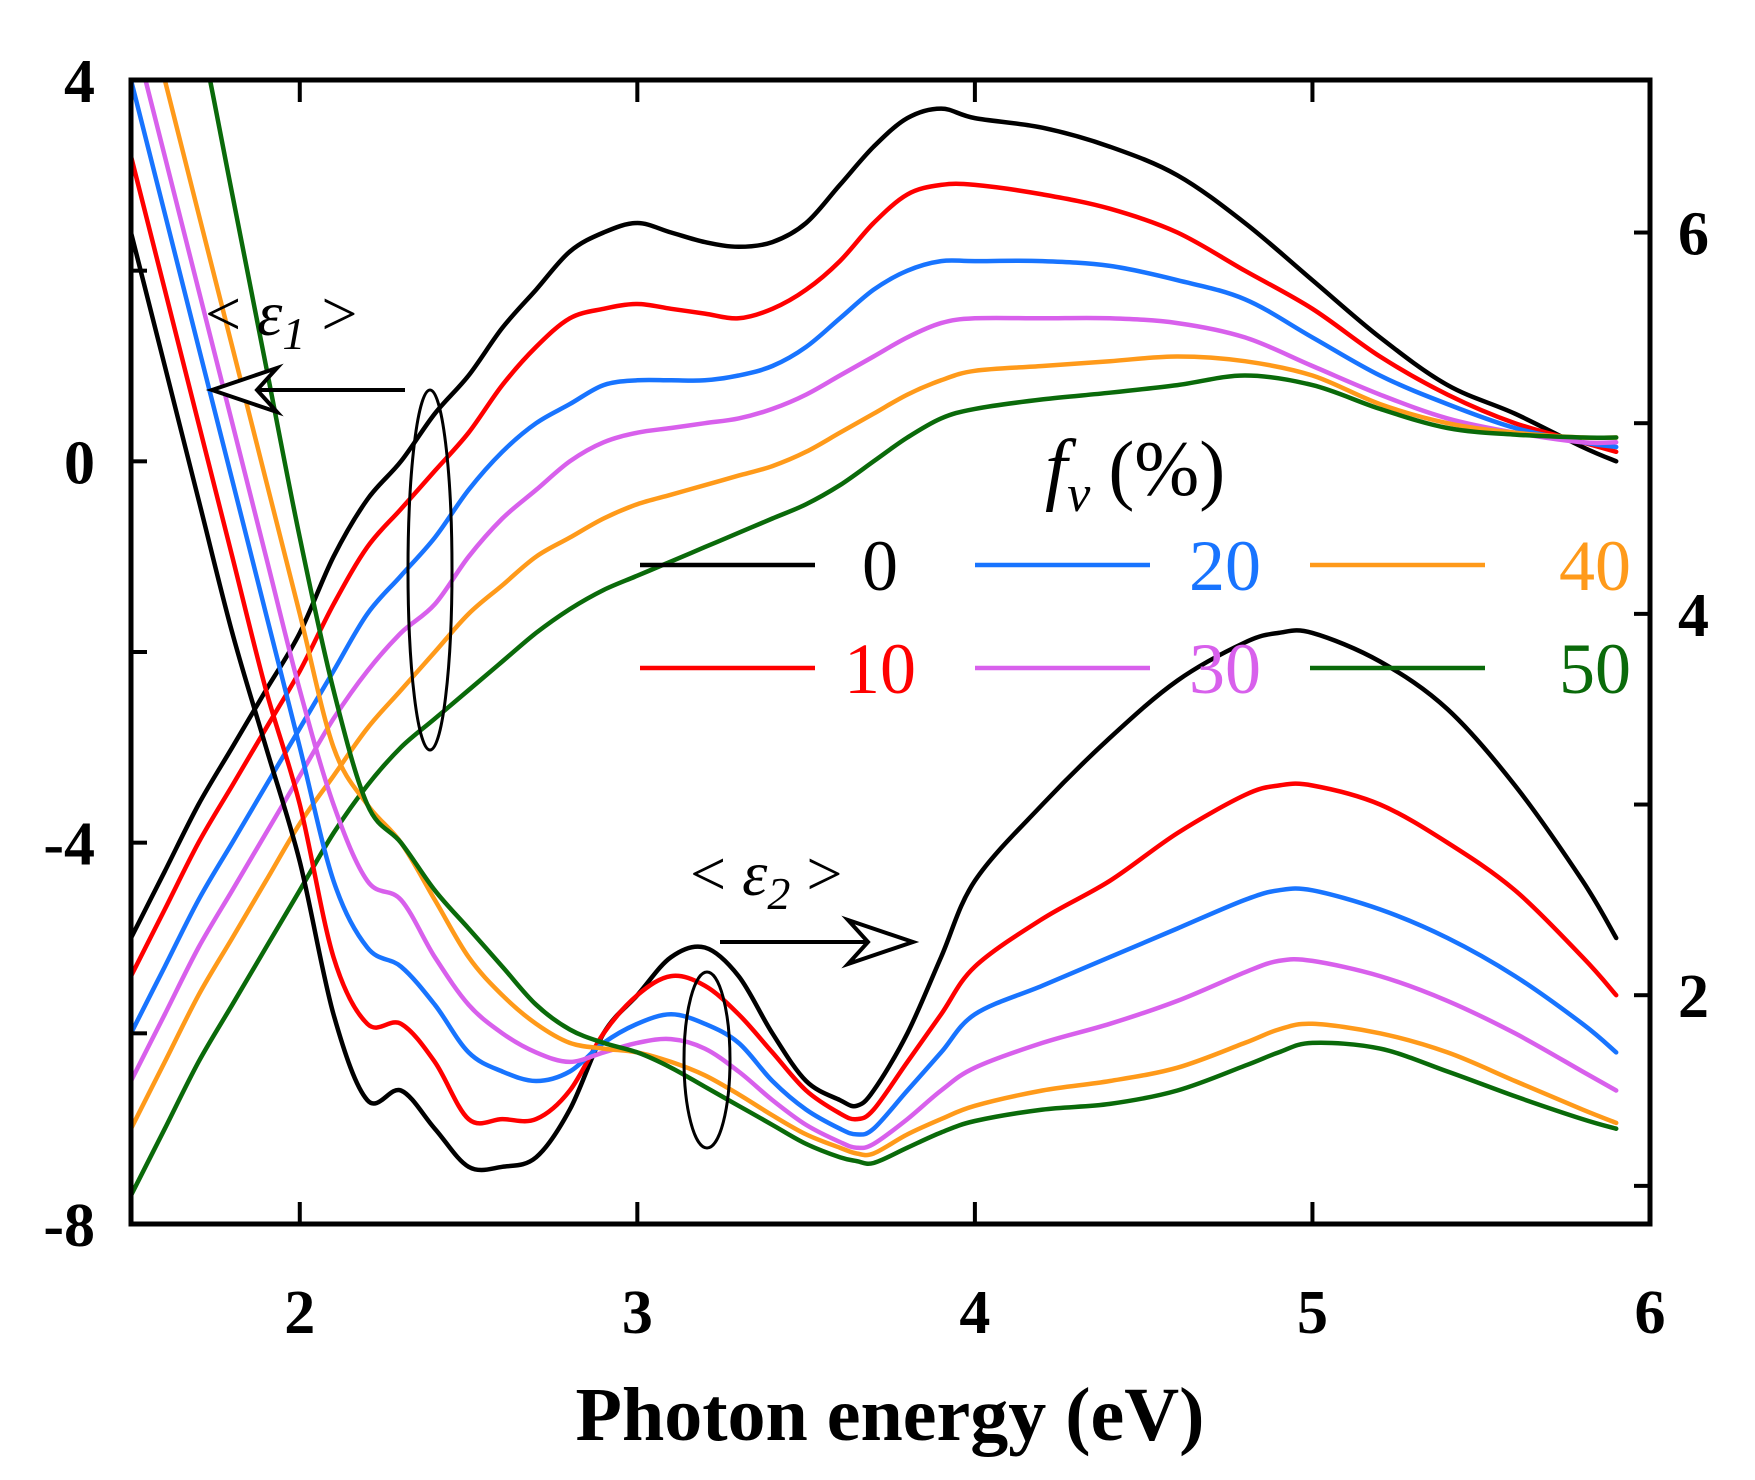 The height and width of the screenshot is (1480, 1755). What do you see at coordinates (778, 893) in the screenshot?
I see `epsilon2-sub: 2` at bounding box center [778, 893].